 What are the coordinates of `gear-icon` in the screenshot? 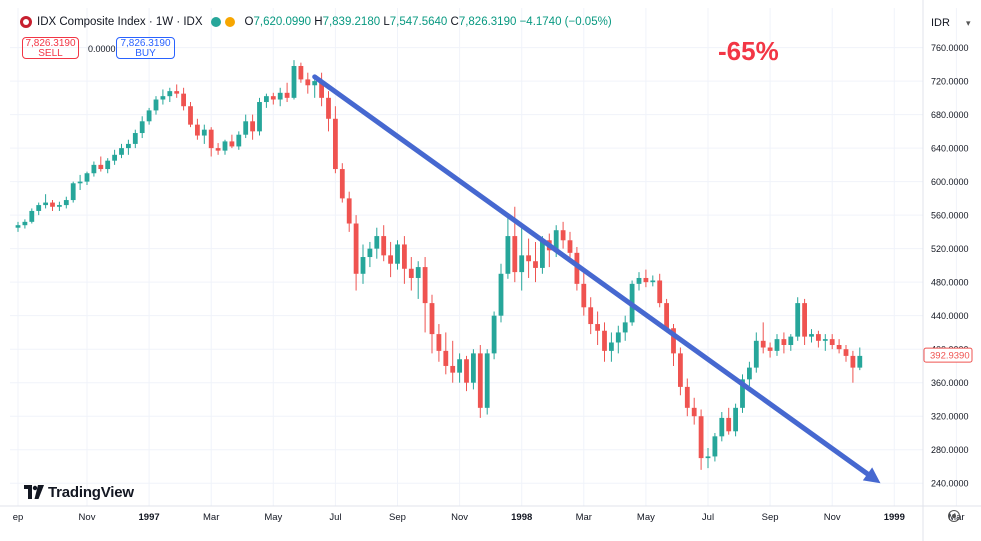 It's located at (954, 516).